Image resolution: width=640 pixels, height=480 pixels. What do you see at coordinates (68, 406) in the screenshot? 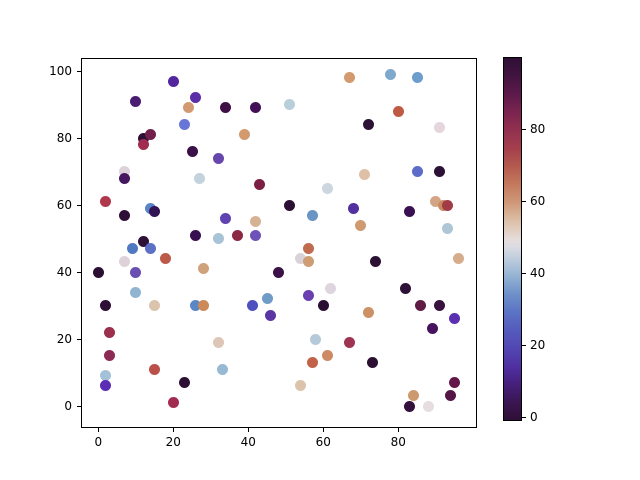
I see `y-tick-label: 0` at bounding box center [68, 406].